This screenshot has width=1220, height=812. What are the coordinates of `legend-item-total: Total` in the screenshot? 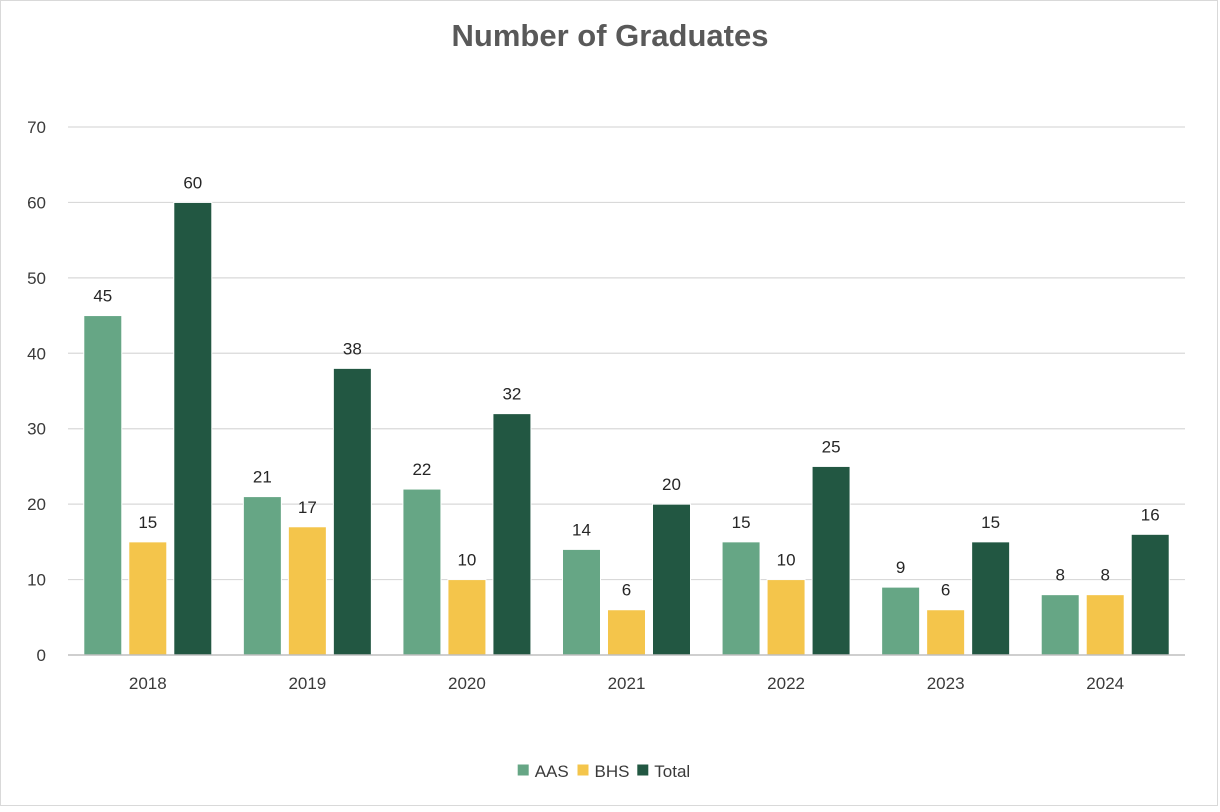 It's located at (663, 771).